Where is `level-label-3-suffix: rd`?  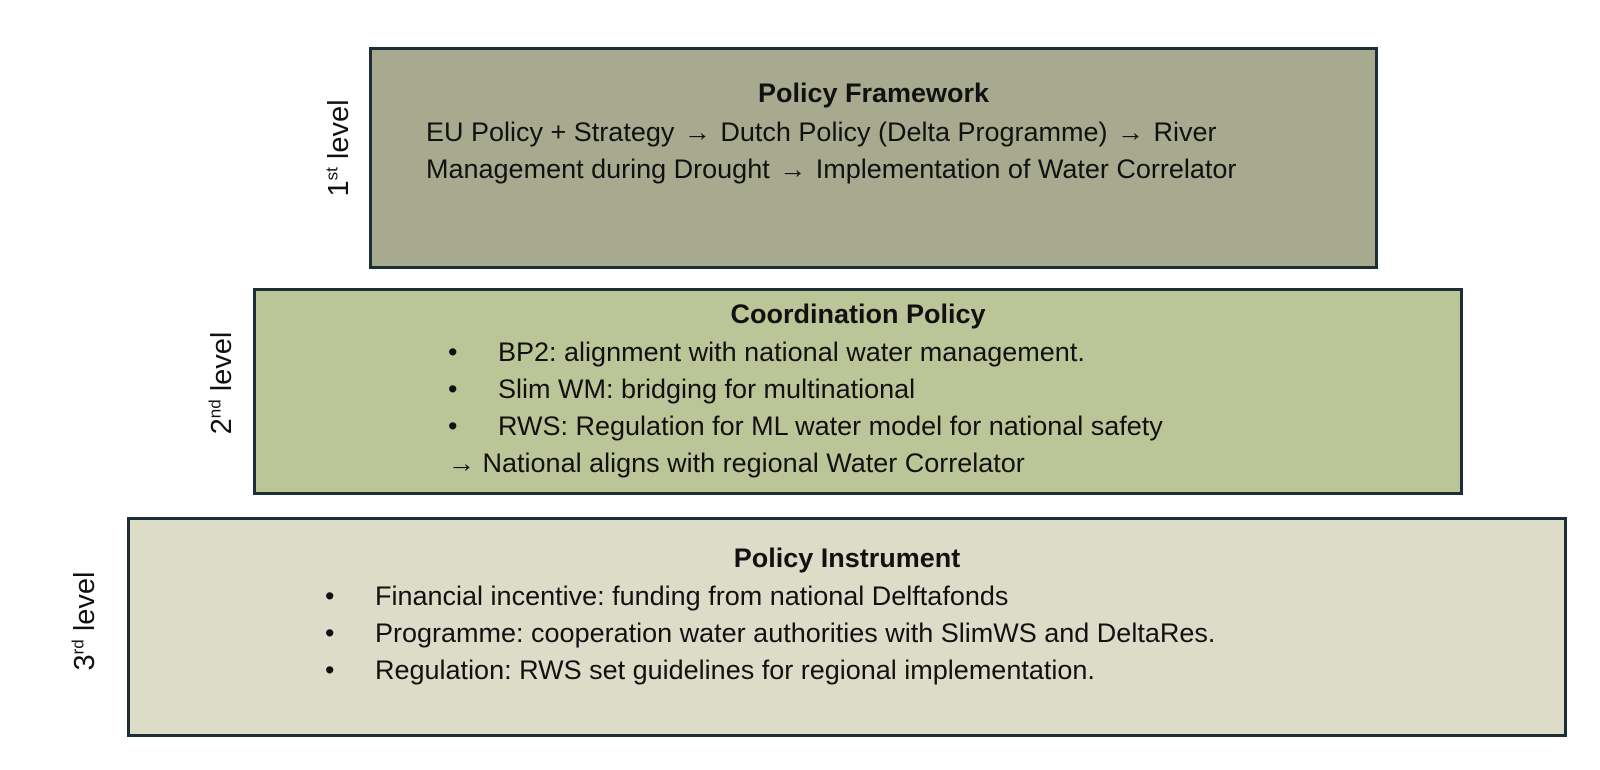
level-label-3-suffix: rd is located at coordinates (78, 647).